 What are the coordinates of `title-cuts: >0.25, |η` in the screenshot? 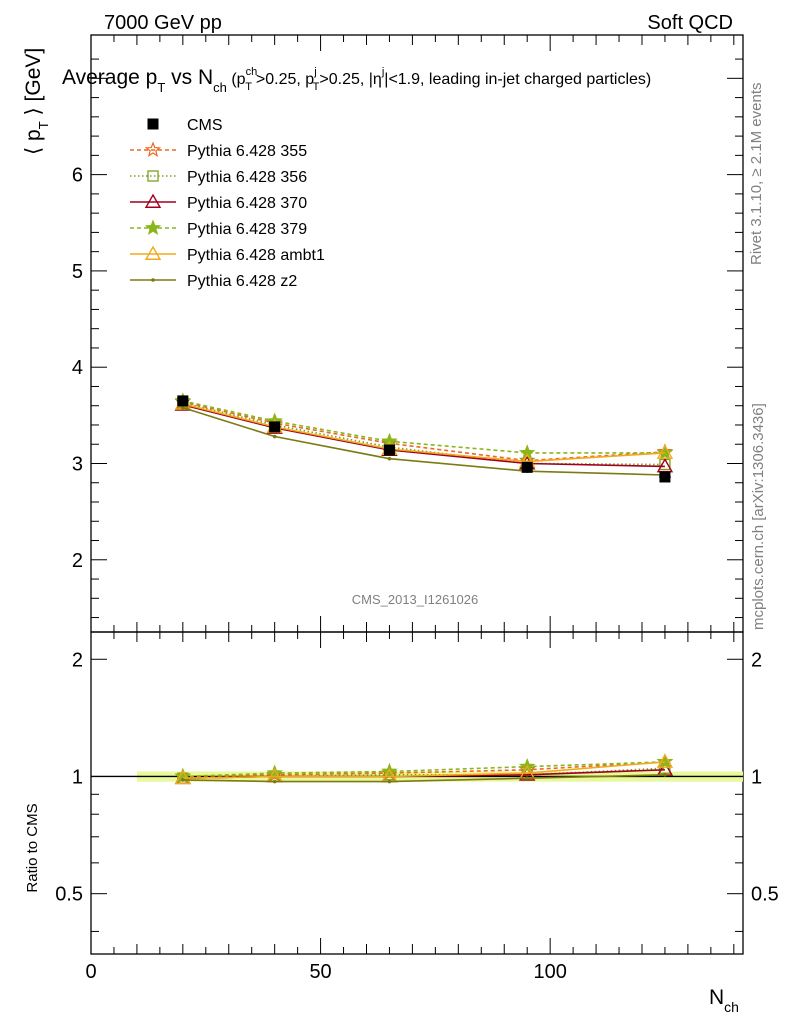 It's located at (350, 79).